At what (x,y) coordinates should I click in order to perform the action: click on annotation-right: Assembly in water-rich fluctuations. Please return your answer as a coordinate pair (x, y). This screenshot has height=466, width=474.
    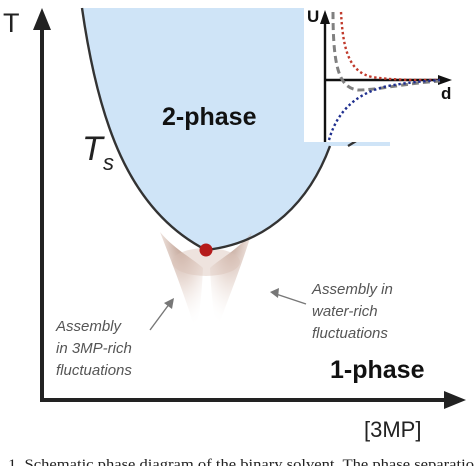
    Looking at the image, I should click on (354, 311).